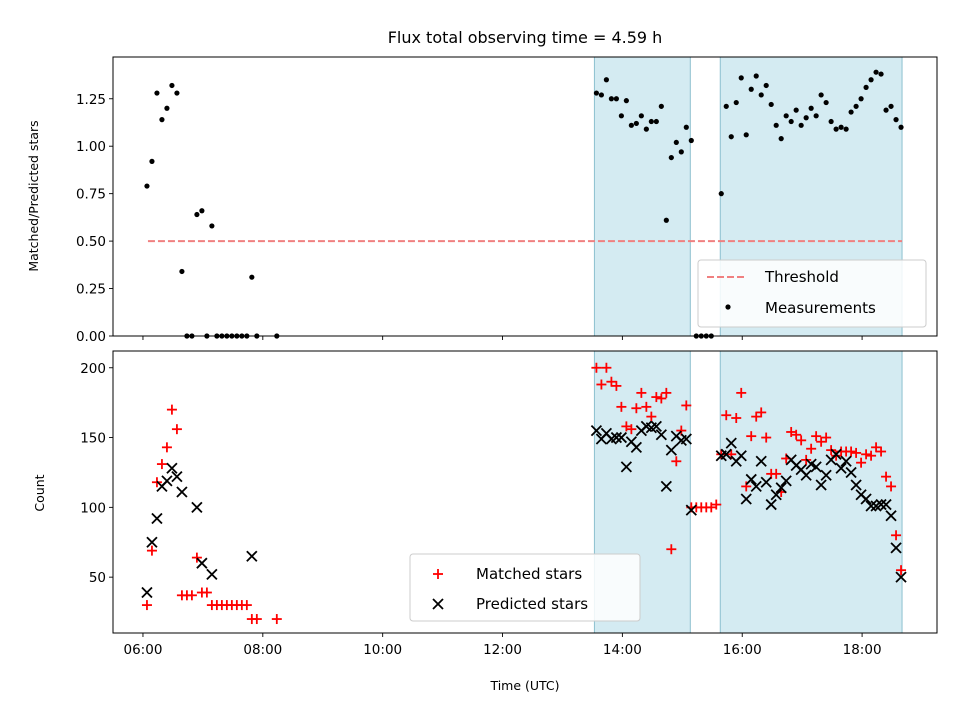  What do you see at coordinates (93, 439) in the screenshot?
I see `y-tick-label: 150` at bounding box center [93, 439].